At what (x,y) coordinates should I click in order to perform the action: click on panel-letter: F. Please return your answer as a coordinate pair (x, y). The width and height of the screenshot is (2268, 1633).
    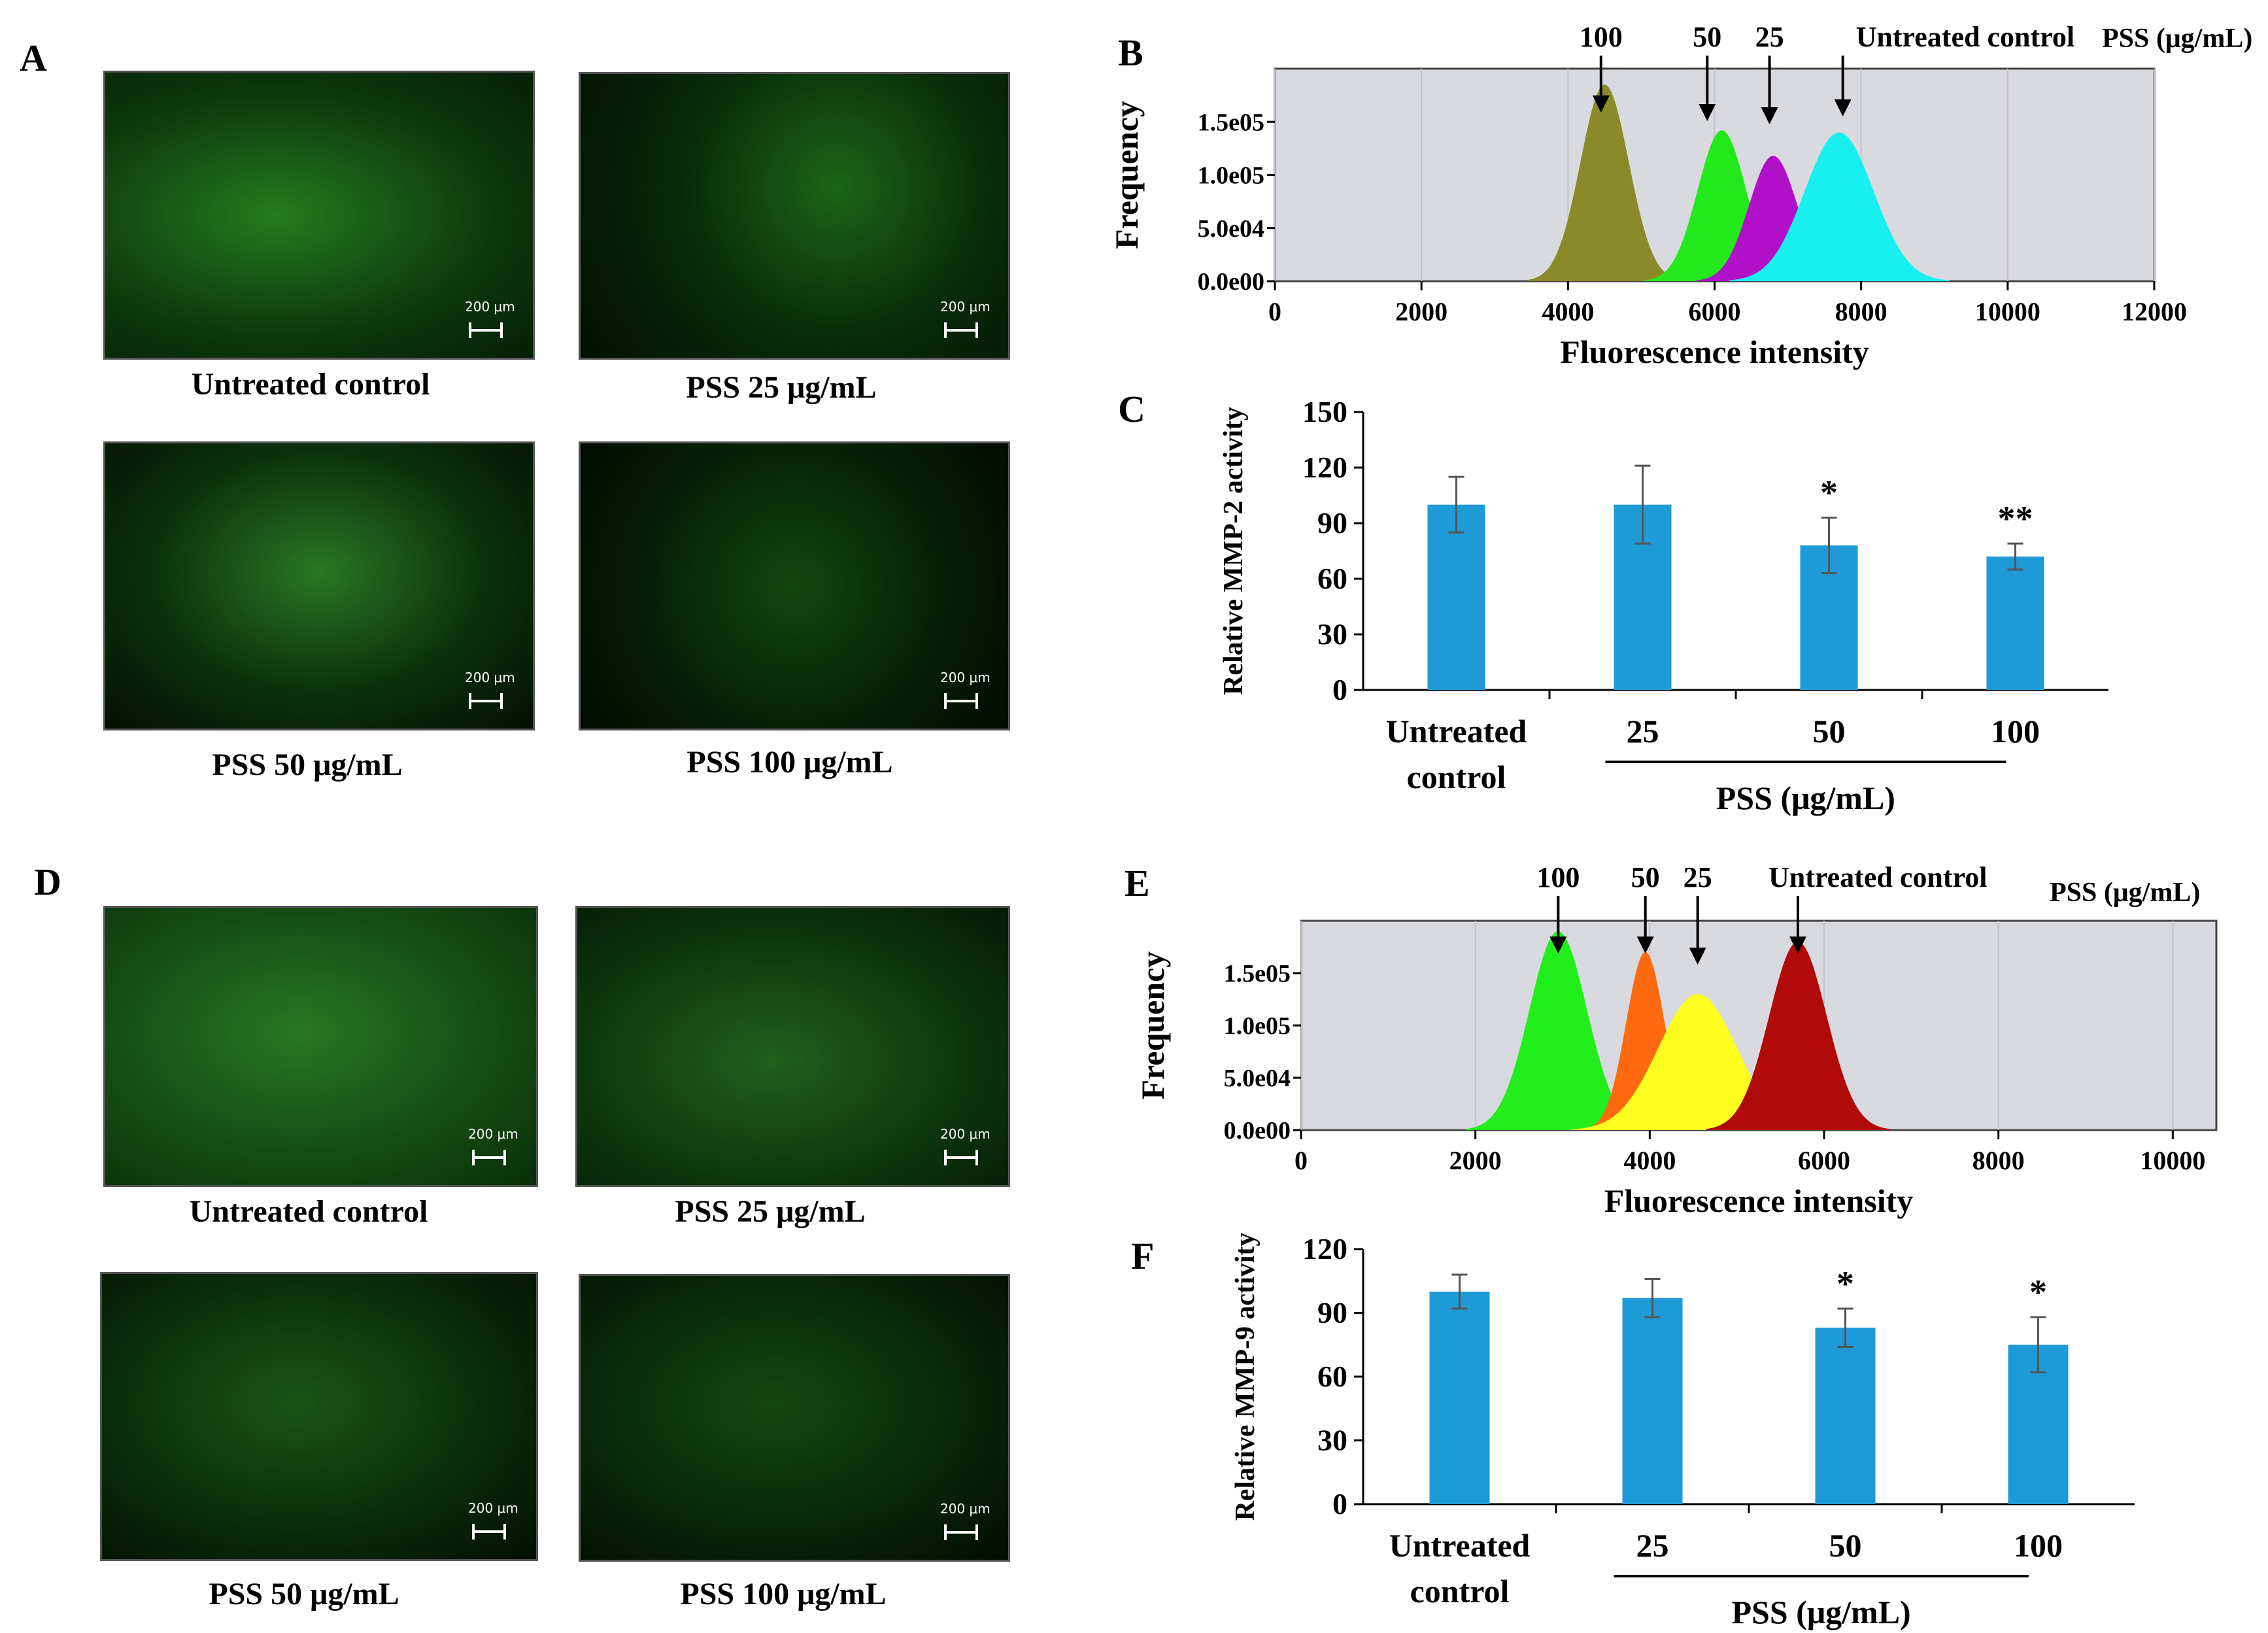
    Looking at the image, I should click on (1142, 1256).